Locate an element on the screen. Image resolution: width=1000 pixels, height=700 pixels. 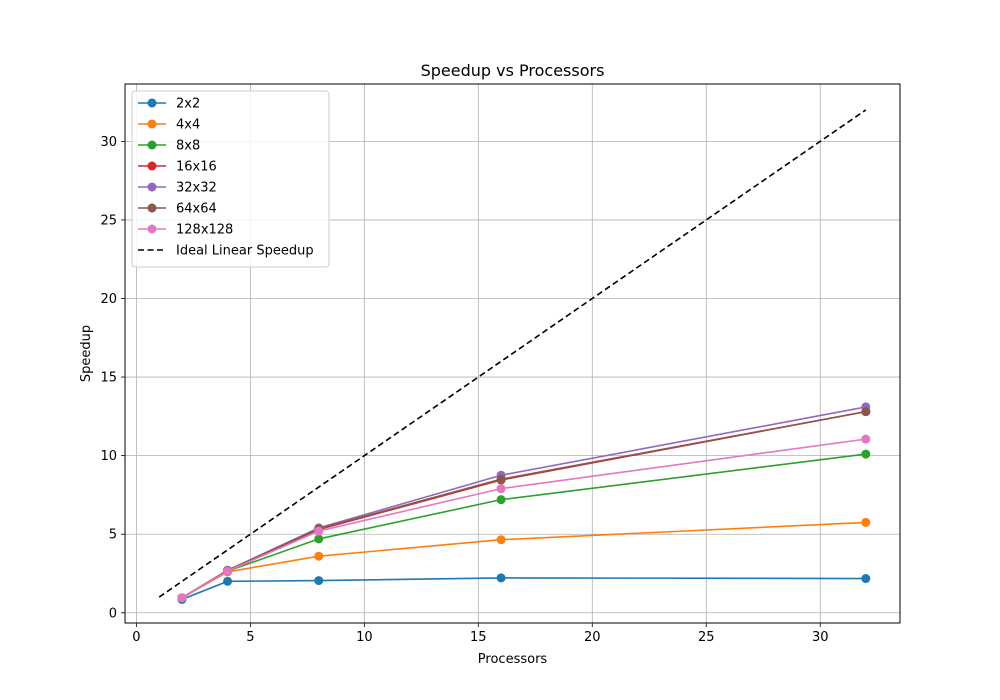
x-tick-label: 5 is located at coordinates (250, 637).